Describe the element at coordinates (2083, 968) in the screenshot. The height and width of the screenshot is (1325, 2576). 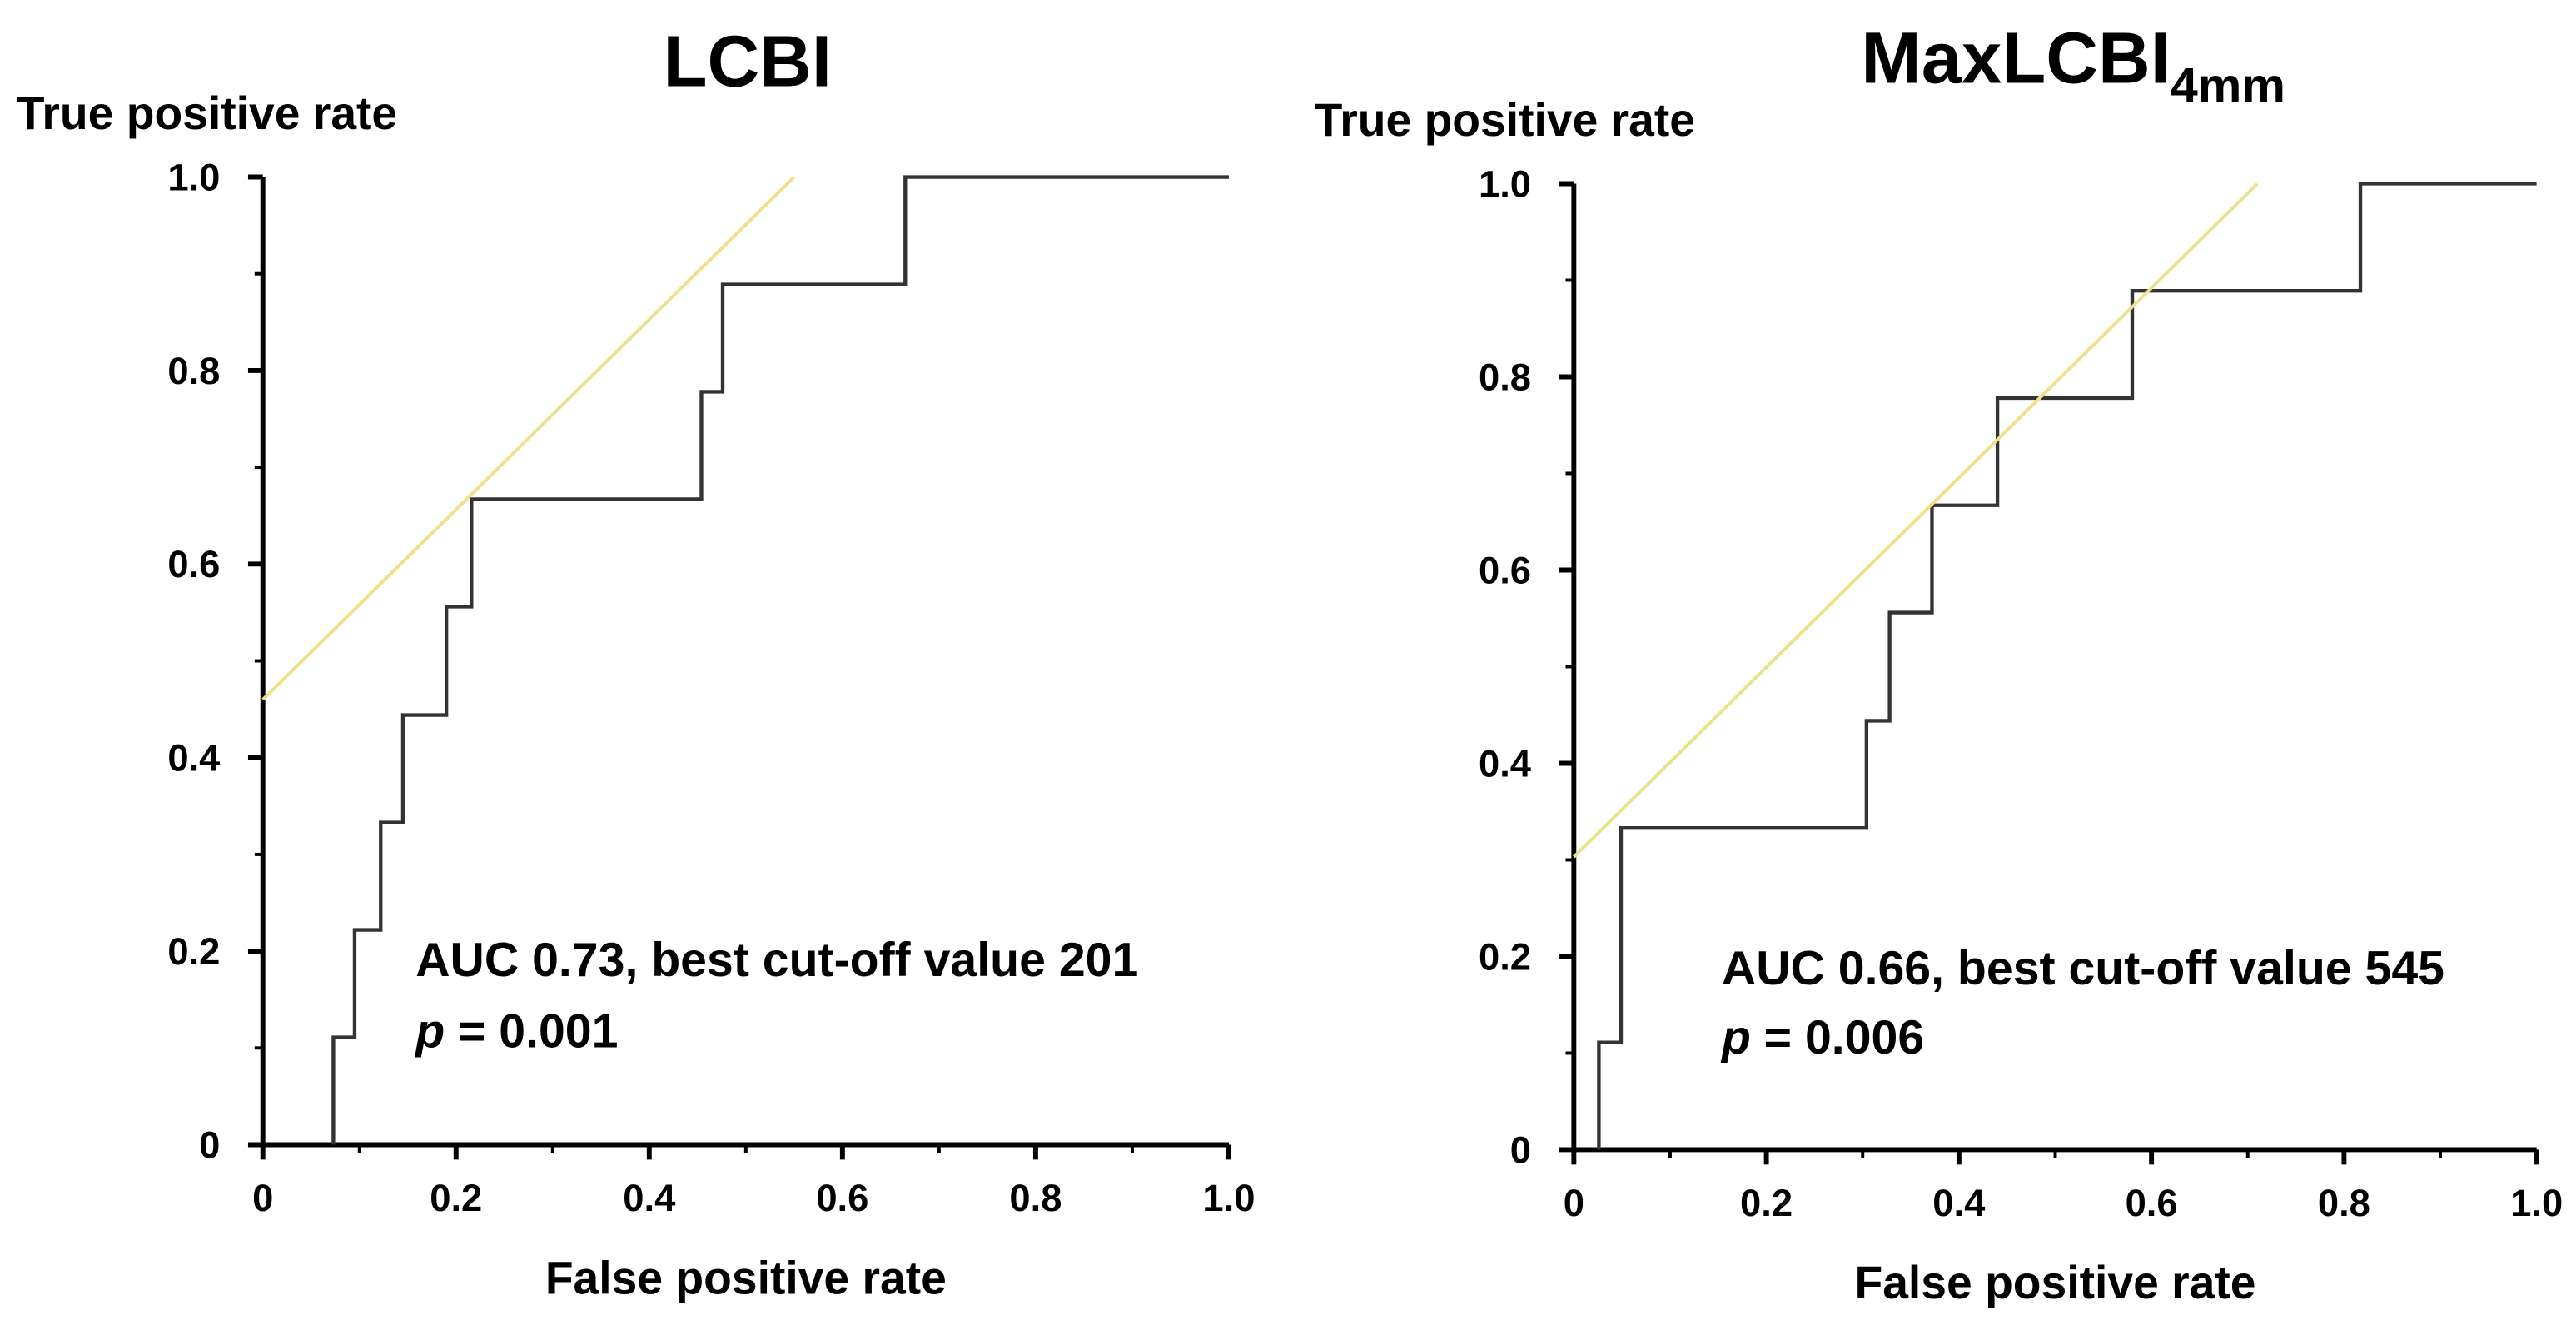
I see `annotation: AUC 0.66, best cut-off value 545` at that location.